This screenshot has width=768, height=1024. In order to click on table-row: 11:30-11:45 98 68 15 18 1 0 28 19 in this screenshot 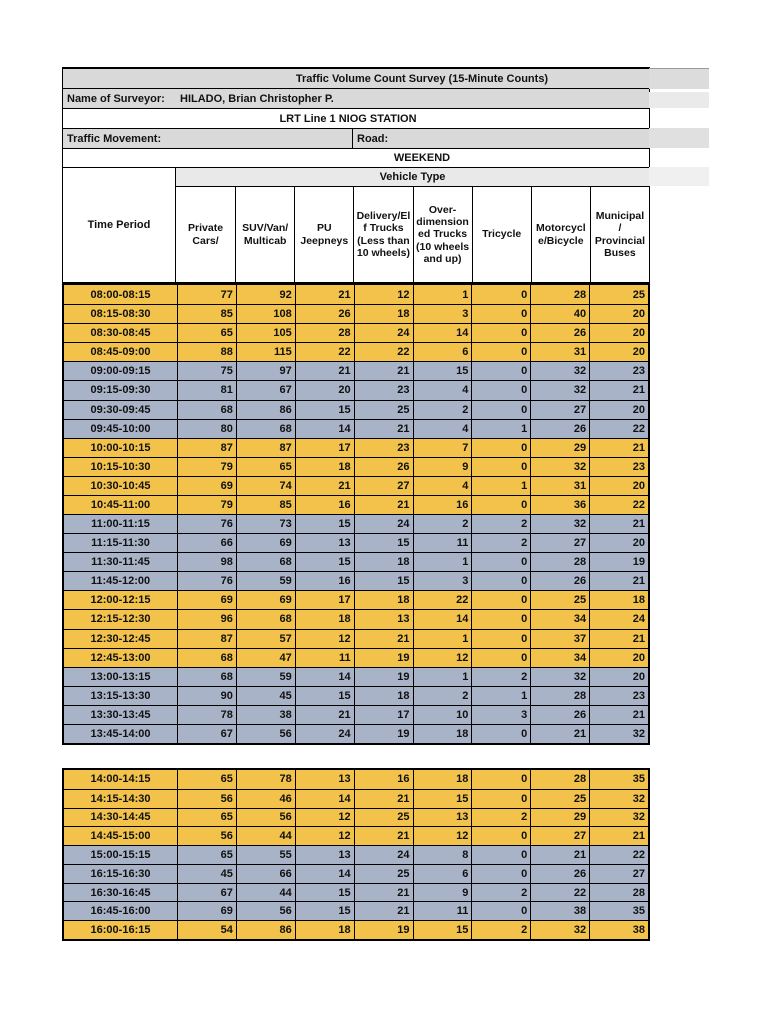, I will do `click(356, 562)`.